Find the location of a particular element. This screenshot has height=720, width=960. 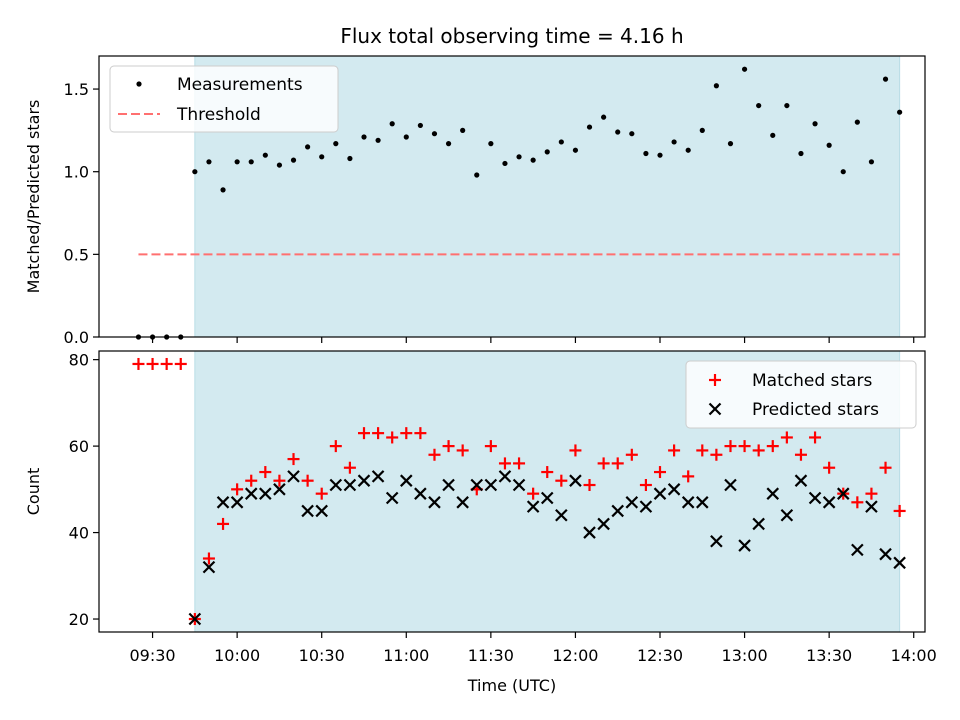

top-y-tick-label: 0.5 is located at coordinates (76, 254).